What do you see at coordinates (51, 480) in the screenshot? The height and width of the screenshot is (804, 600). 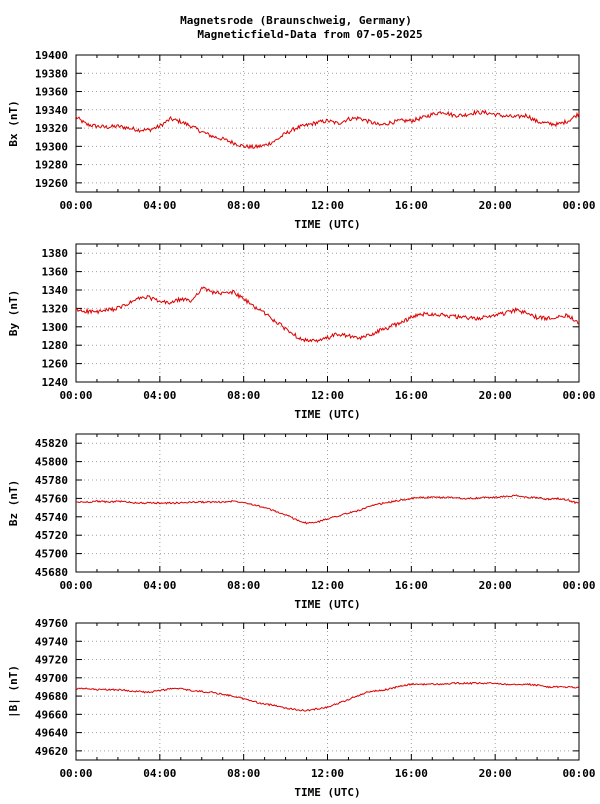 I see `panel-3-y-tick-label: 45780` at bounding box center [51, 480].